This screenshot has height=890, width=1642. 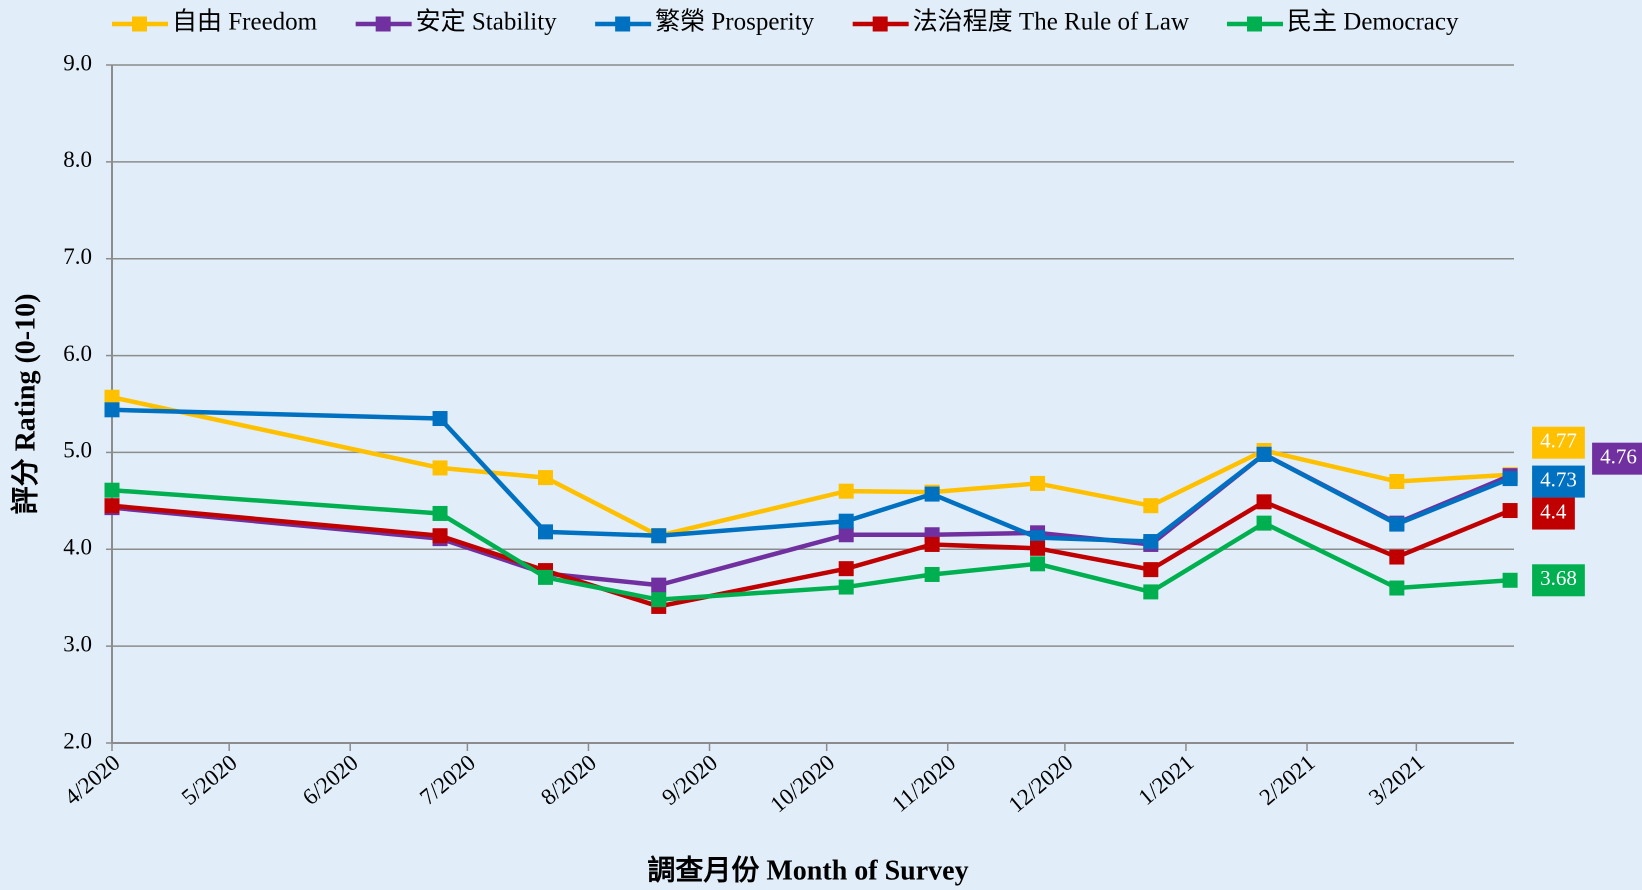 I want to click on end-label-group: 4.77, so click(x=1558, y=442).